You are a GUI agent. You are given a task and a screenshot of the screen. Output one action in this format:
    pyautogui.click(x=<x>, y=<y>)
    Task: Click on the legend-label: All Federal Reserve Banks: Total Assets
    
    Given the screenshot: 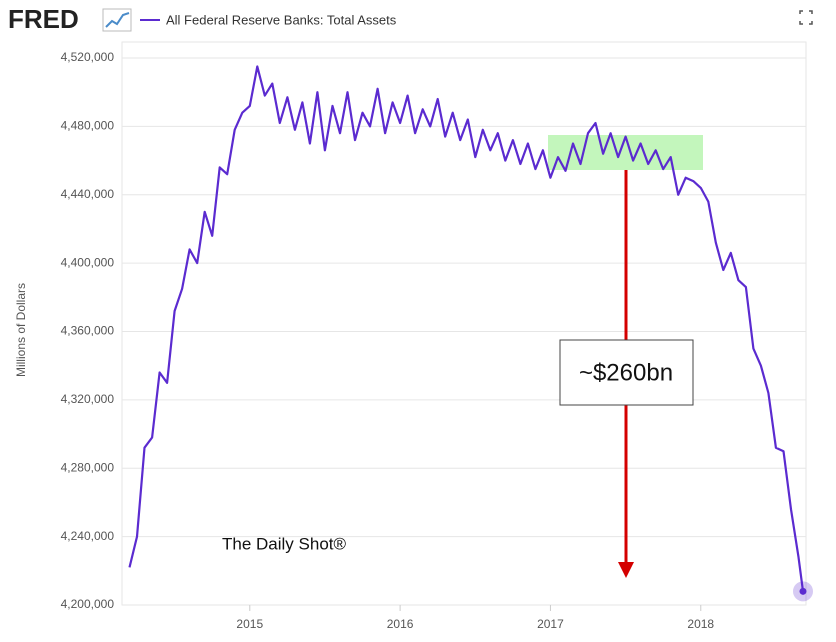 What is the action you would take?
    pyautogui.click(x=281, y=19)
    